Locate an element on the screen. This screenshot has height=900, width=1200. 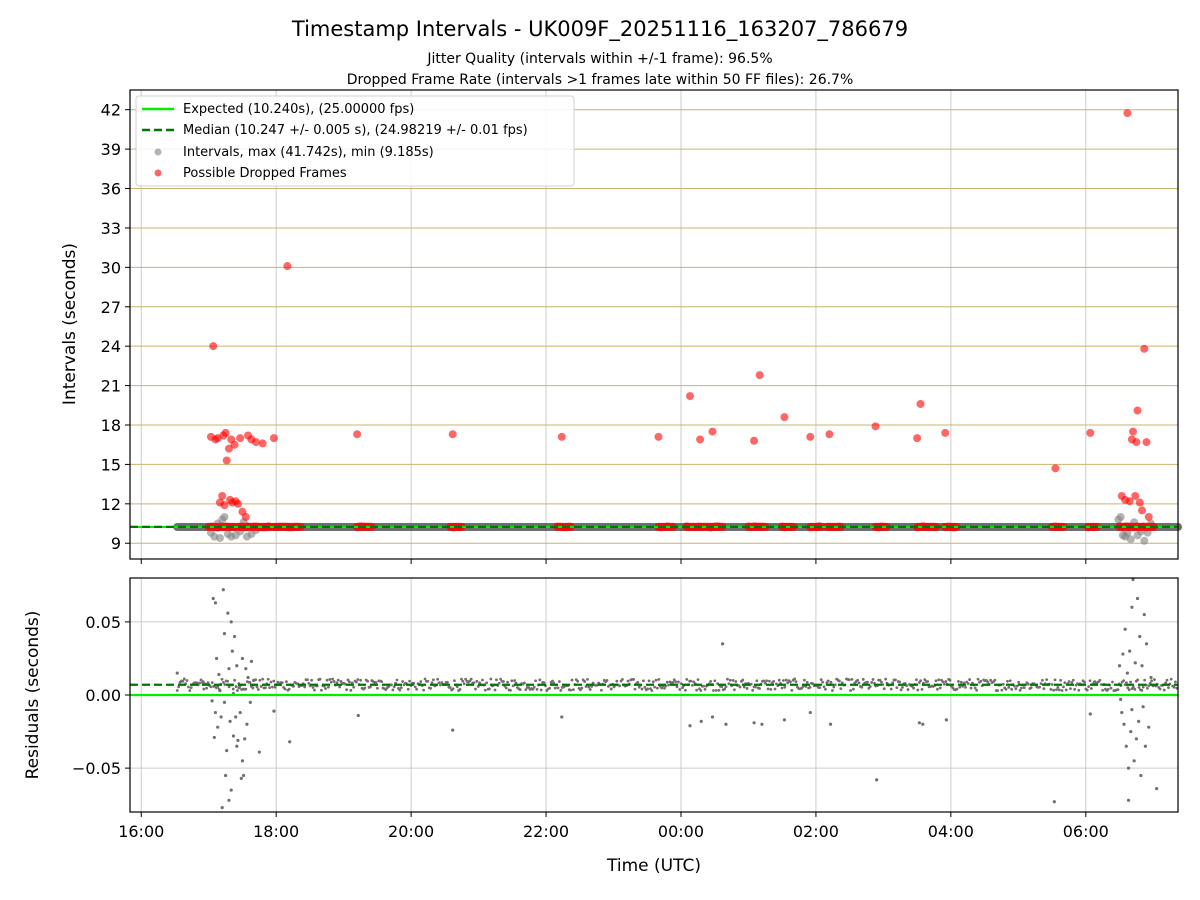
intervals-y-tick-label: 27 is located at coordinates (111, 307).